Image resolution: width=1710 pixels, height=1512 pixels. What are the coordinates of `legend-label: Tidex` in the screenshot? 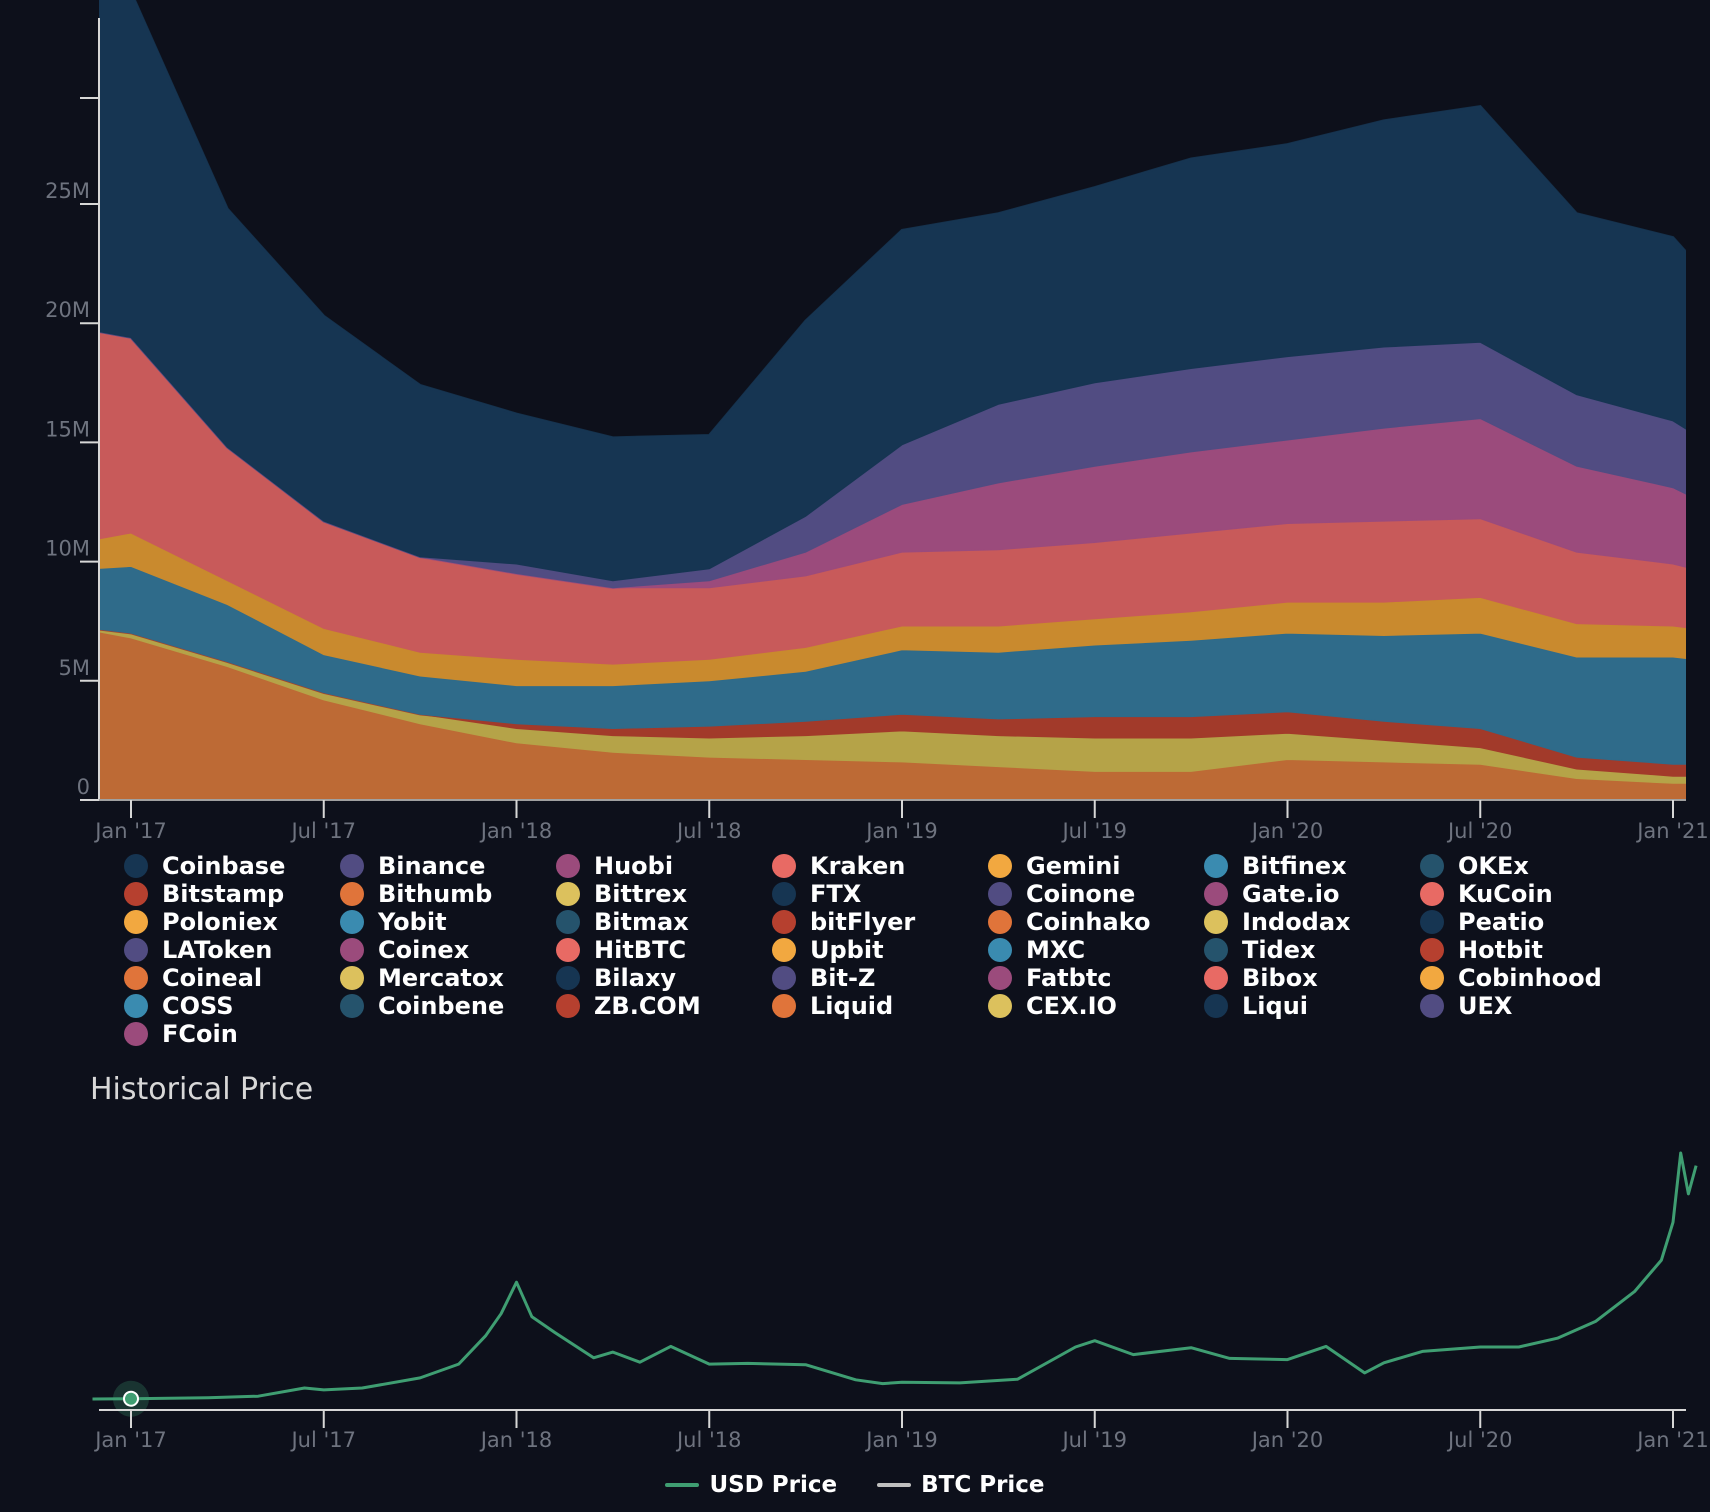 It's located at (1279, 950).